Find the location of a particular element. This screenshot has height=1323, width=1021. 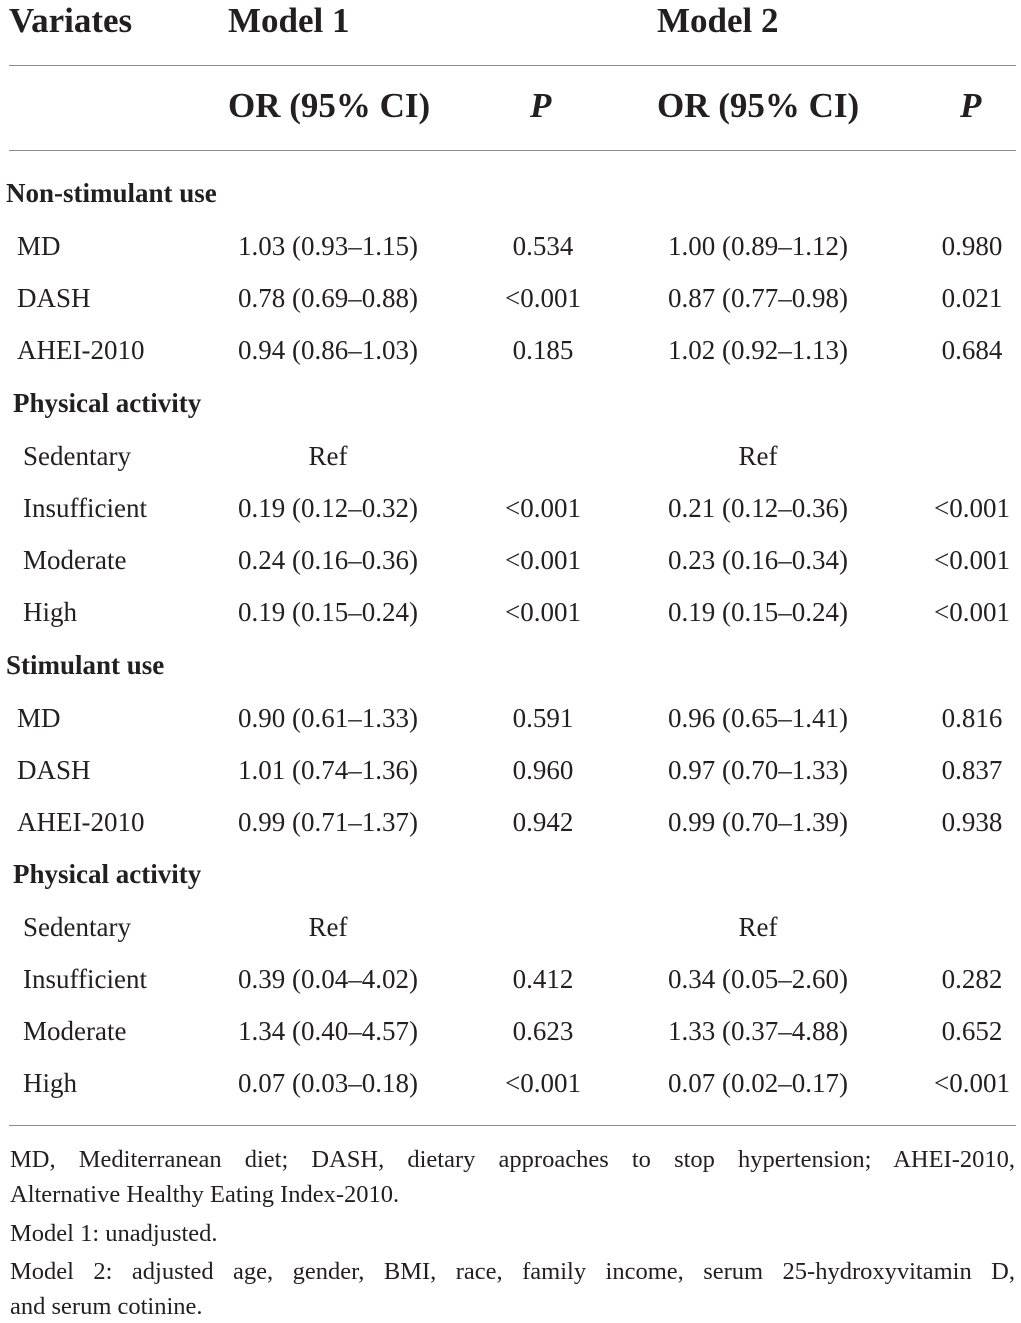

header-or-model2: OR (95% CI) is located at coordinates (758, 105).